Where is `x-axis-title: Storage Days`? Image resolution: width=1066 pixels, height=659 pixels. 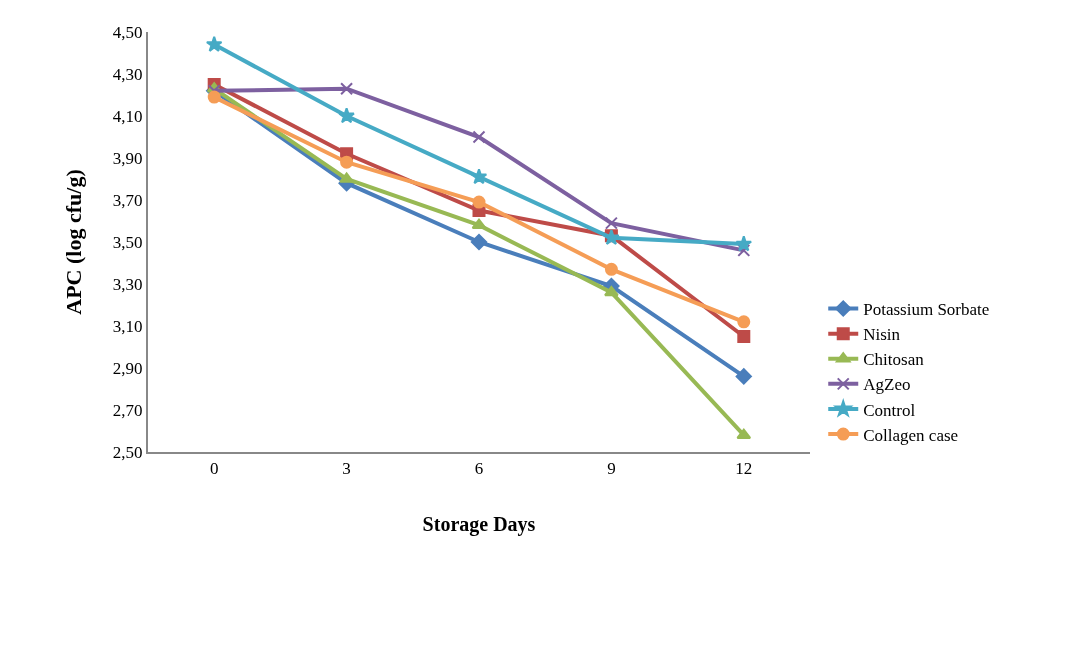 x-axis-title: Storage Days is located at coordinates (479, 525).